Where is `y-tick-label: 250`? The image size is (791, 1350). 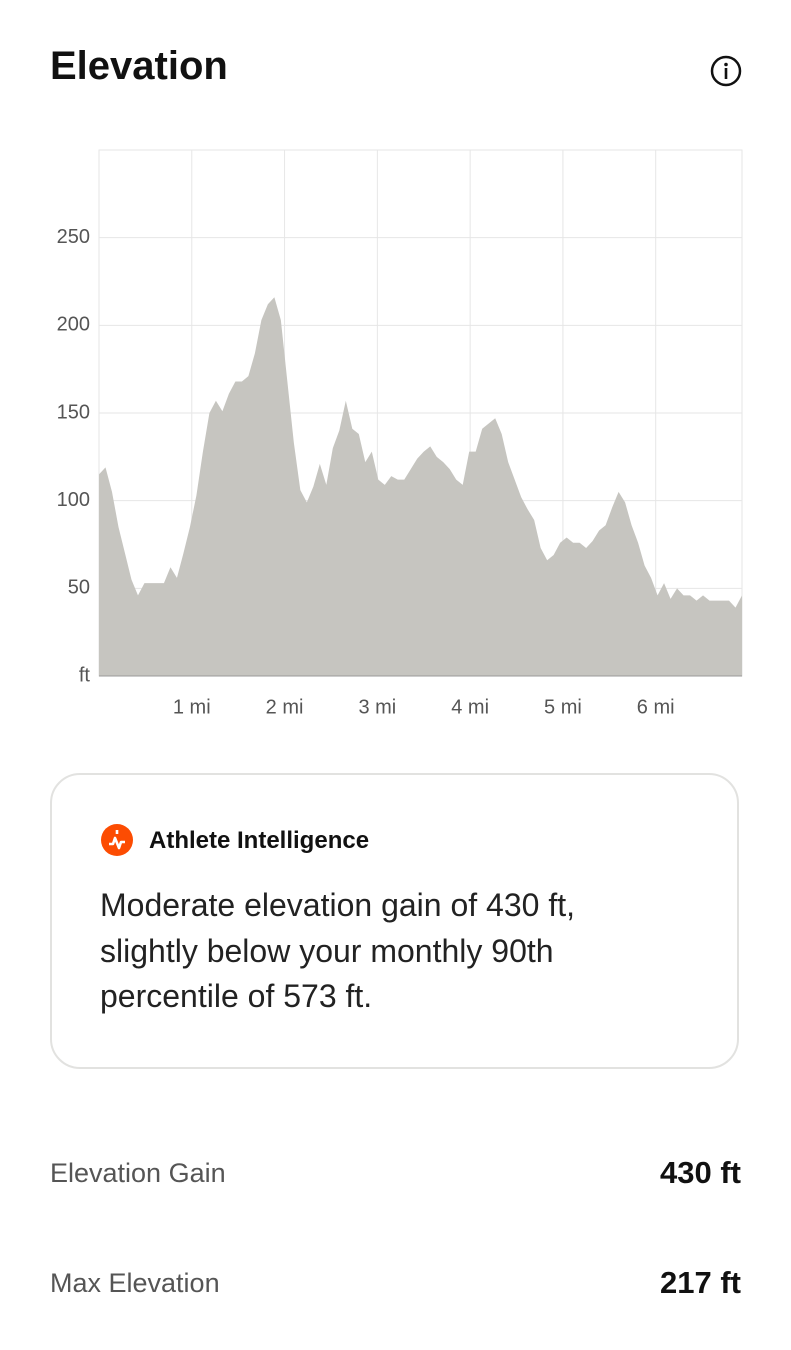 y-tick-label: 250 is located at coordinates (73, 237).